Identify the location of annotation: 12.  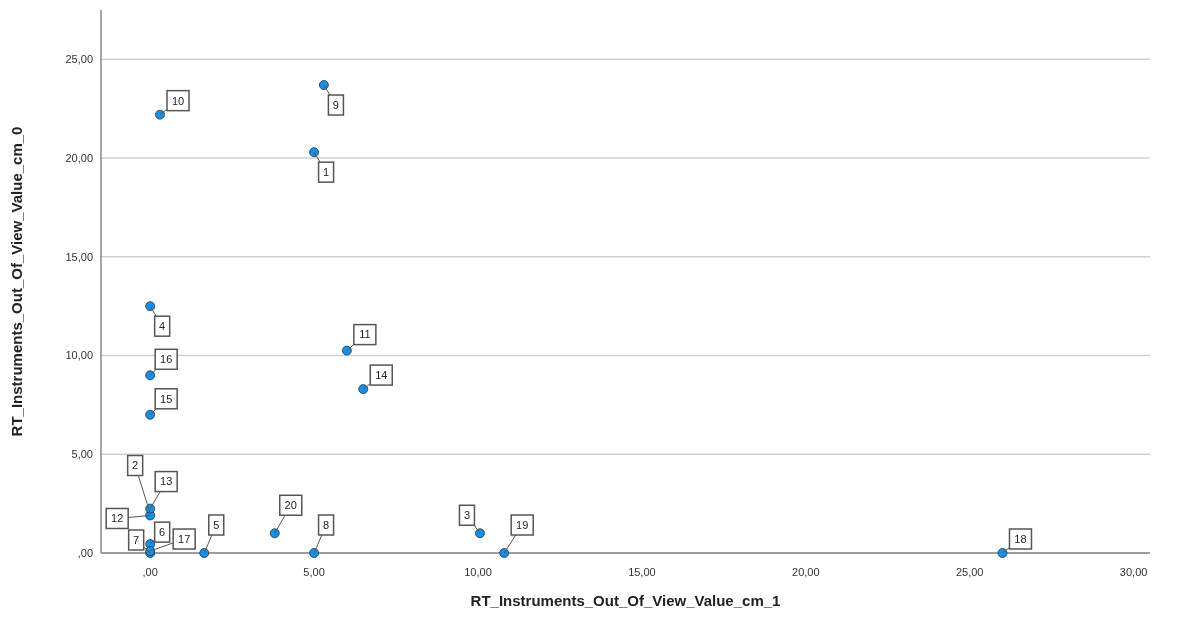
(117, 518).